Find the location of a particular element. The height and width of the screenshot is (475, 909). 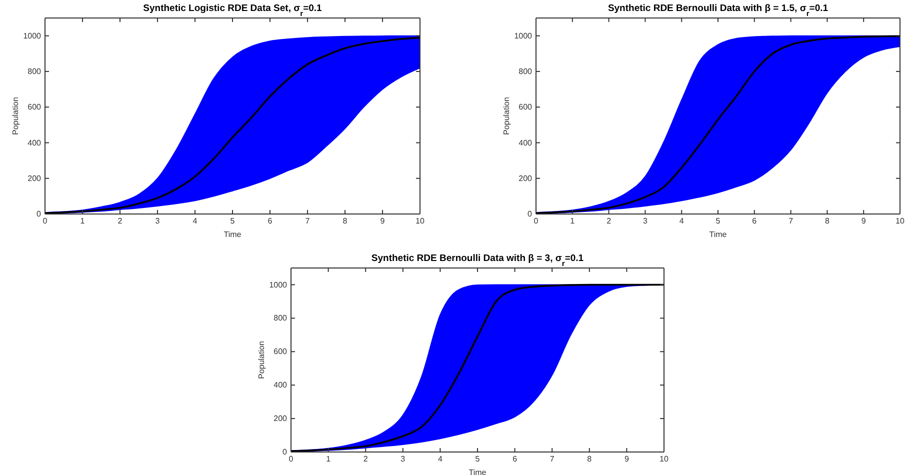

chart-title: Synthetic RDE Bernoulli Data with β = 3, σ$_{r}$=0.1 is located at coordinates (477, 260).